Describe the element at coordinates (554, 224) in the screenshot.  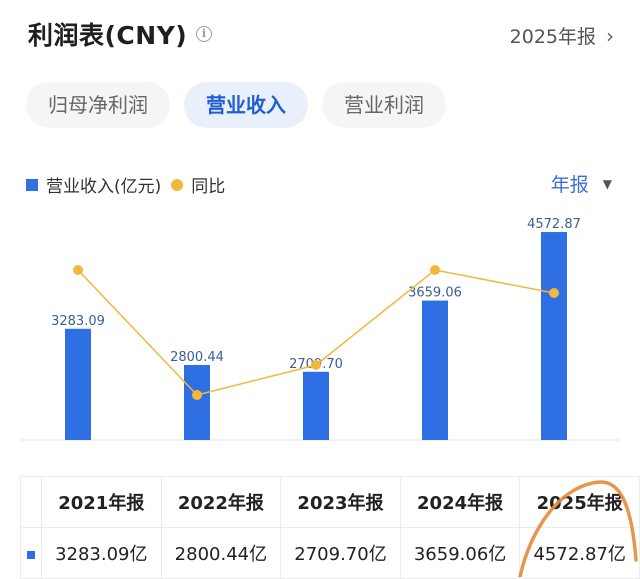
I see `bar-value-label: 4572.87` at that location.